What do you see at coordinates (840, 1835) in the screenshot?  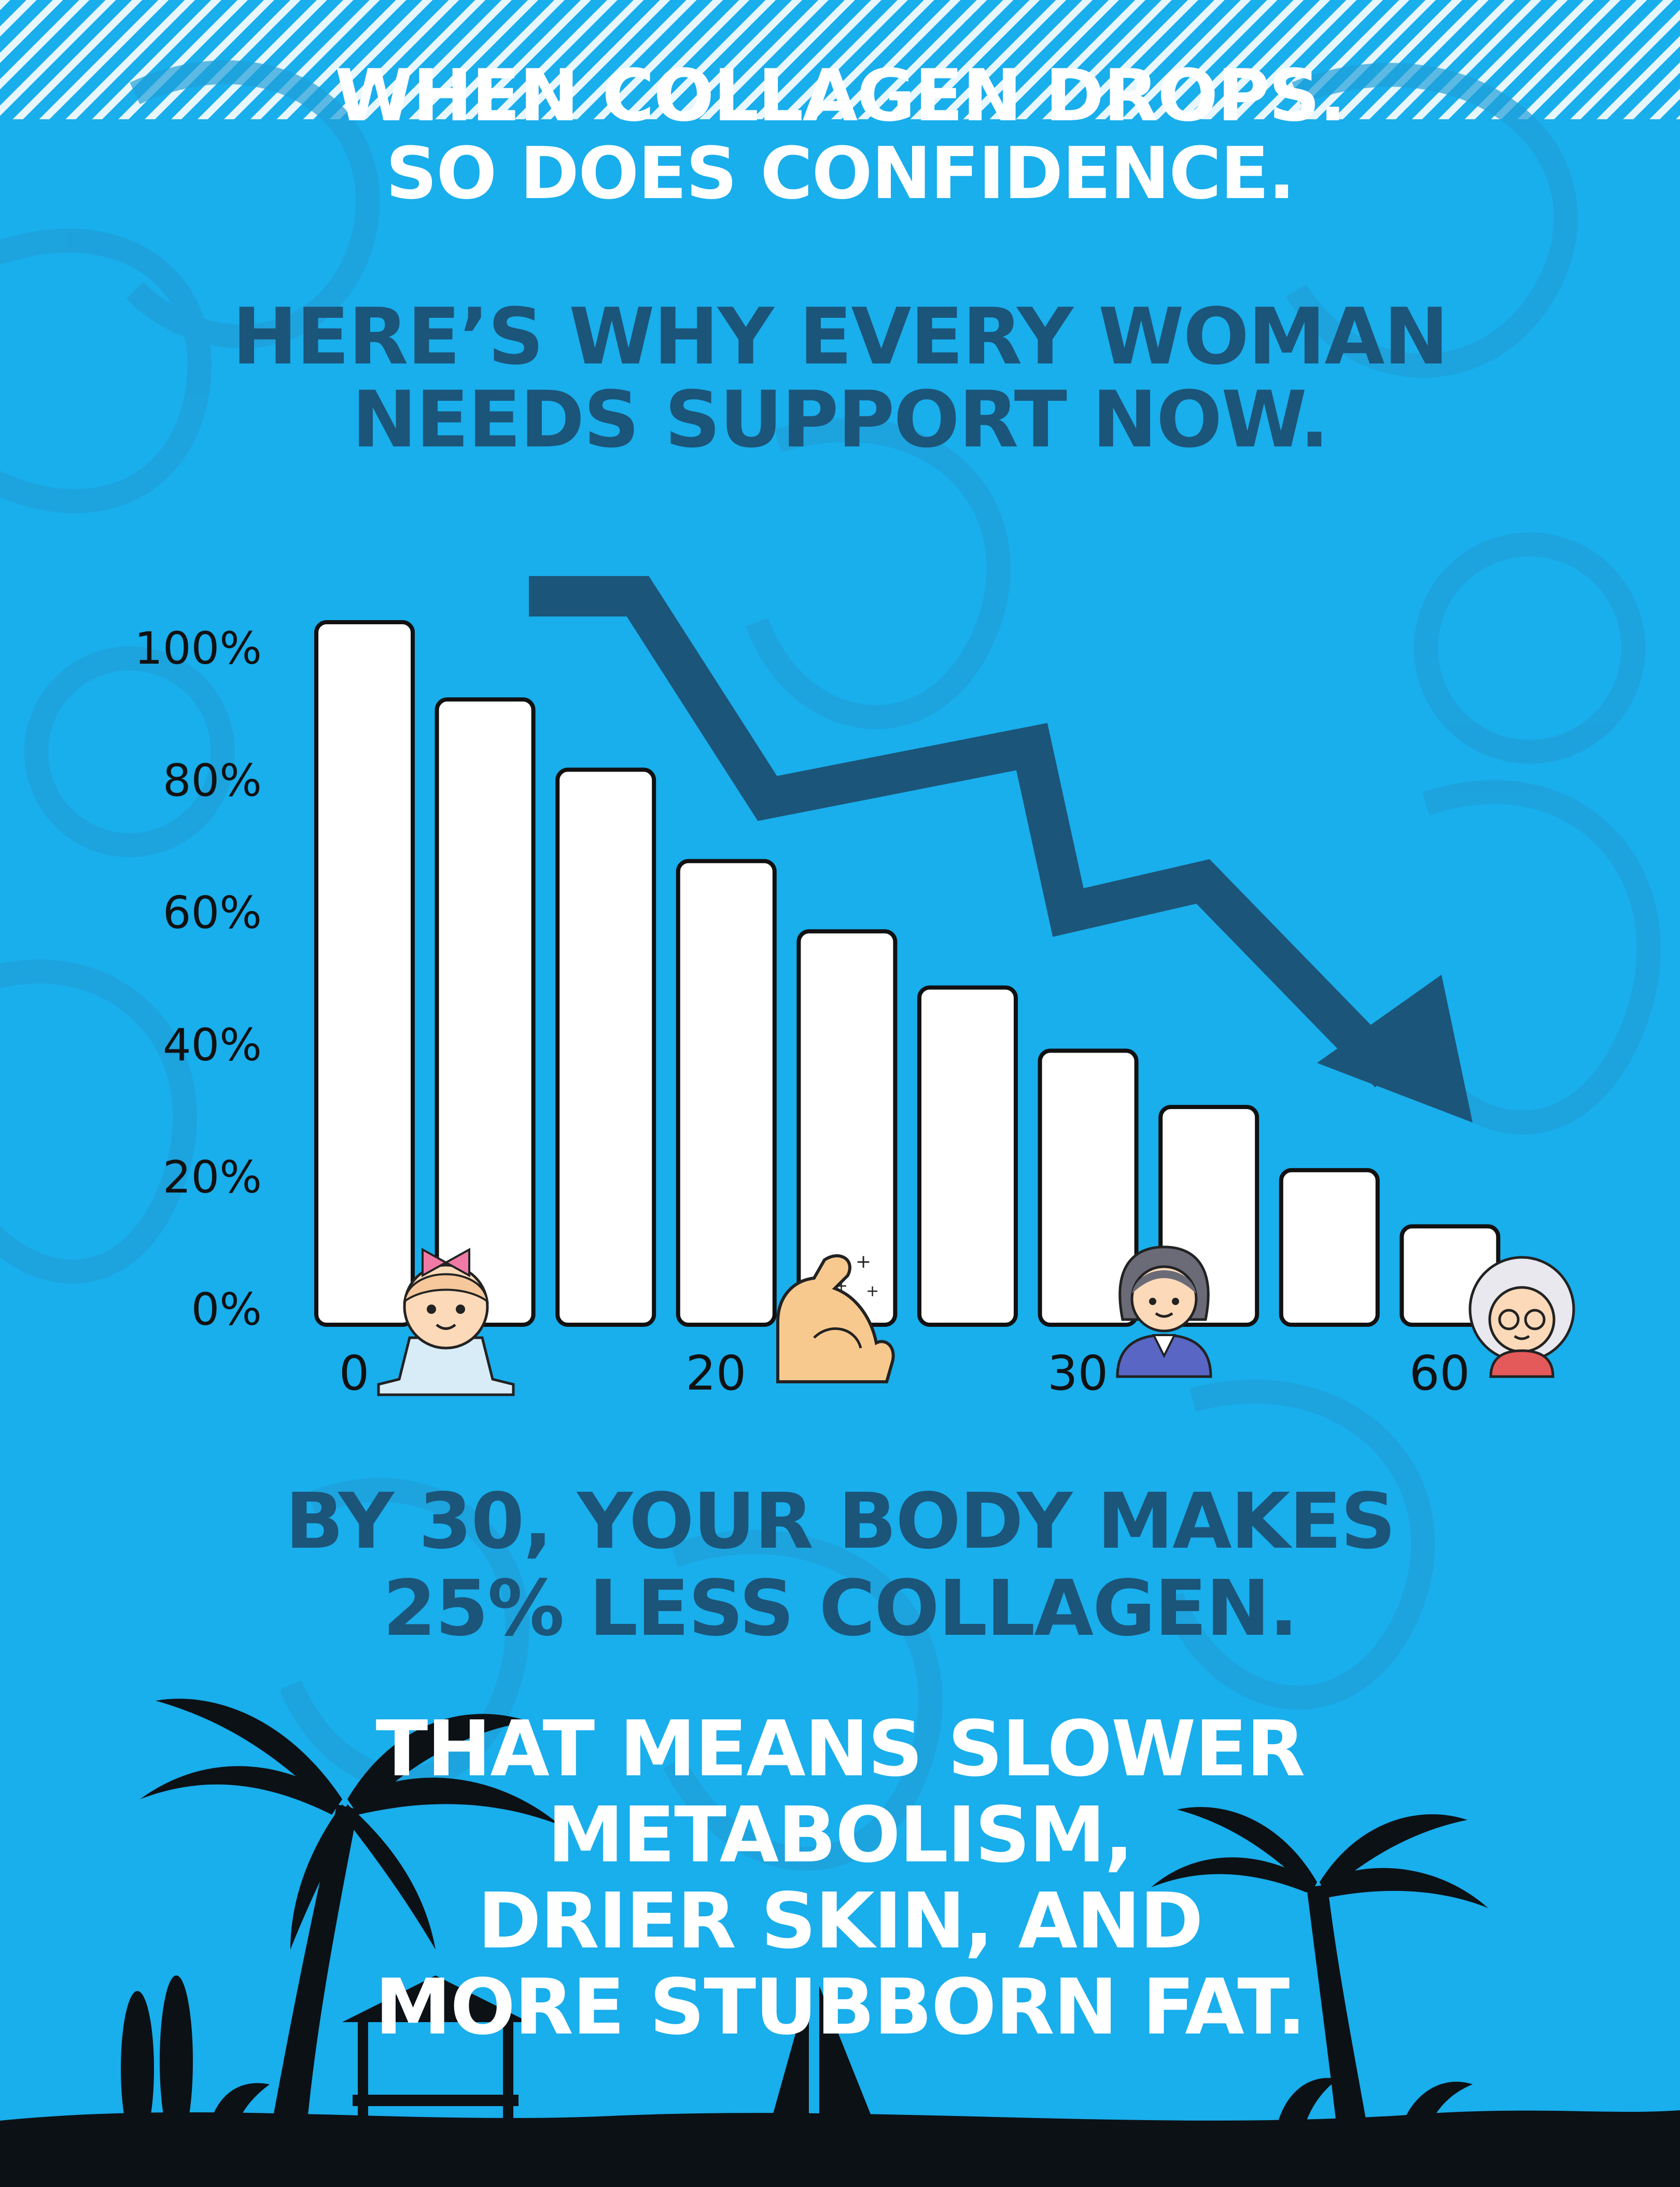 I see `result-line: METABOLISM,` at bounding box center [840, 1835].